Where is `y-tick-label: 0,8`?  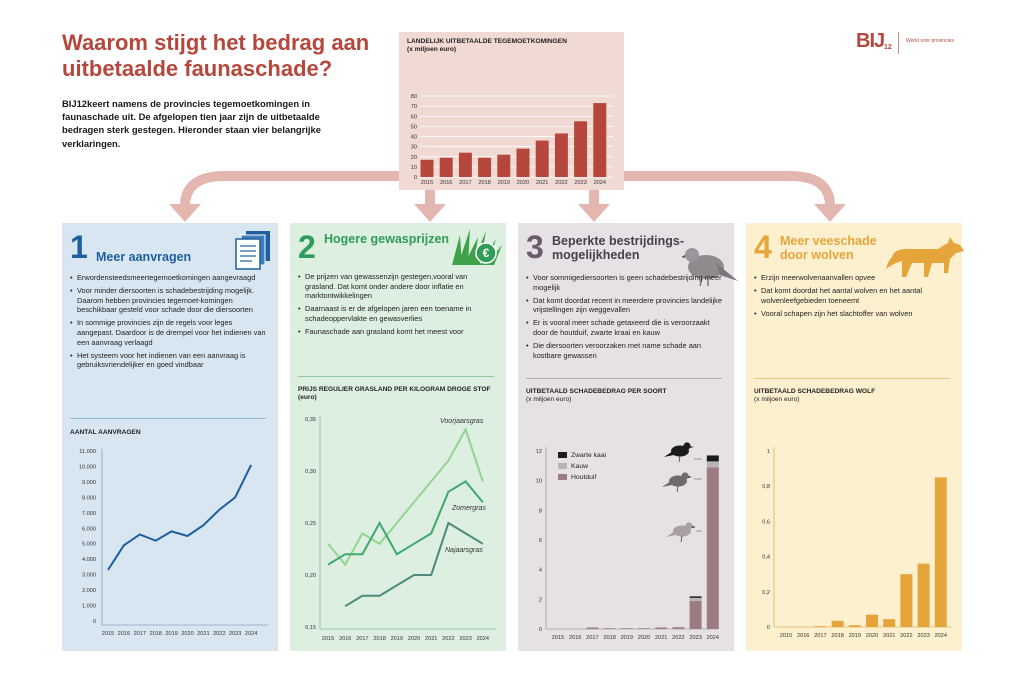
y-tick-label: 0,8 is located at coordinates (766, 487).